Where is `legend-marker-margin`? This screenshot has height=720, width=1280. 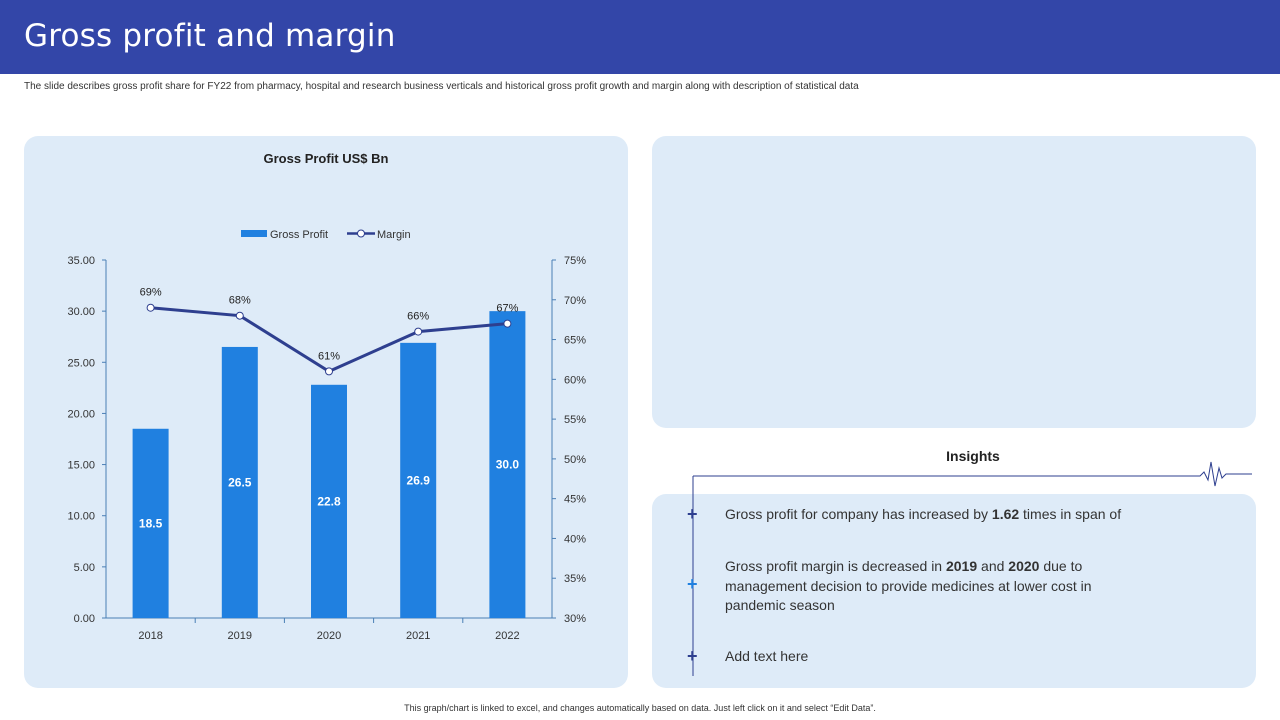 legend-marker-margin is located at coordinates (361, 233).